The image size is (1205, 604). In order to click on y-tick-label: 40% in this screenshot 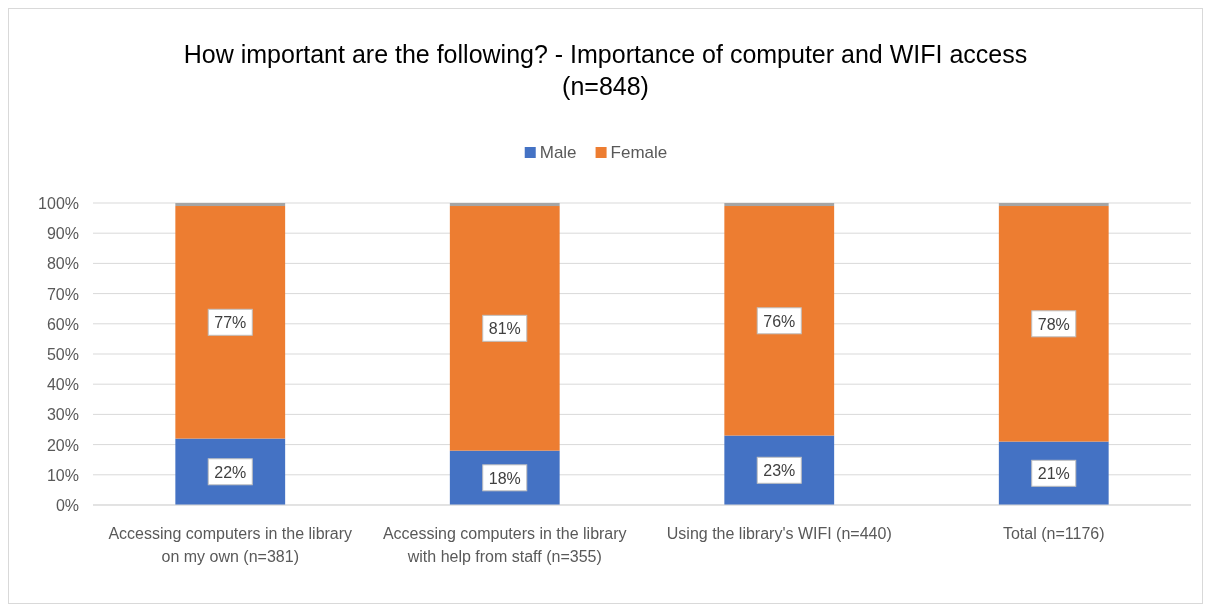, I will do `click(62, 385)`.